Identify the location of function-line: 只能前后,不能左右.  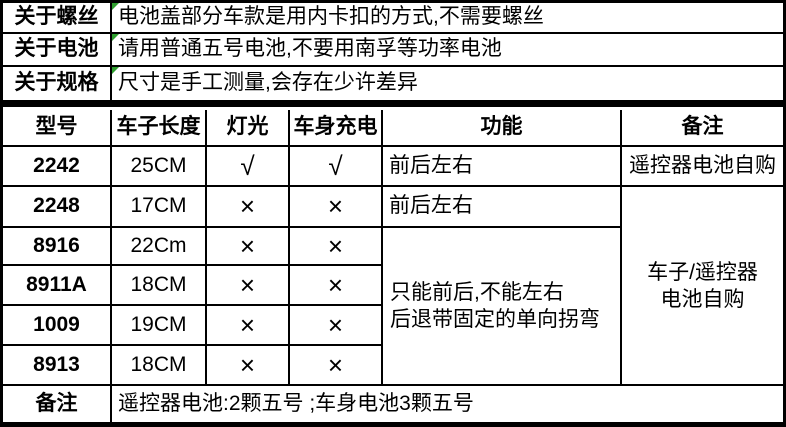
(477, 292).